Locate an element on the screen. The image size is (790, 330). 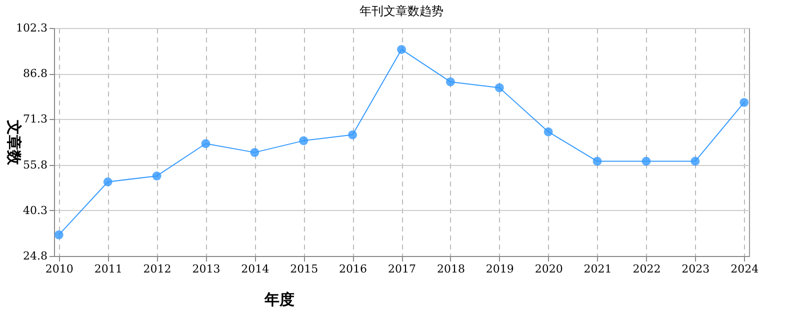
x-tick-label: 2024 is located at coordinates (744, 269).